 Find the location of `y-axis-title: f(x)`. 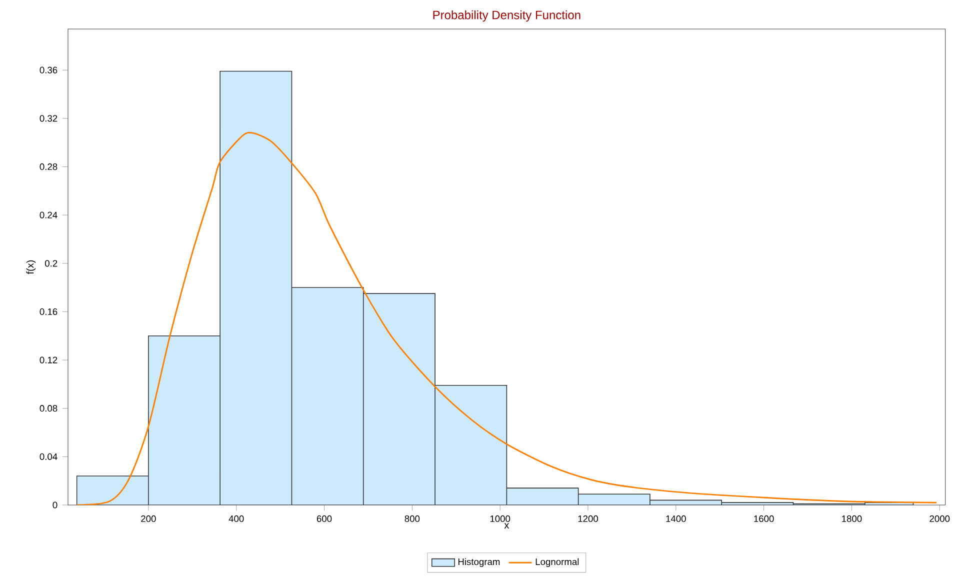

y-axis-title: f(x) is located at coordinates (31, 267).